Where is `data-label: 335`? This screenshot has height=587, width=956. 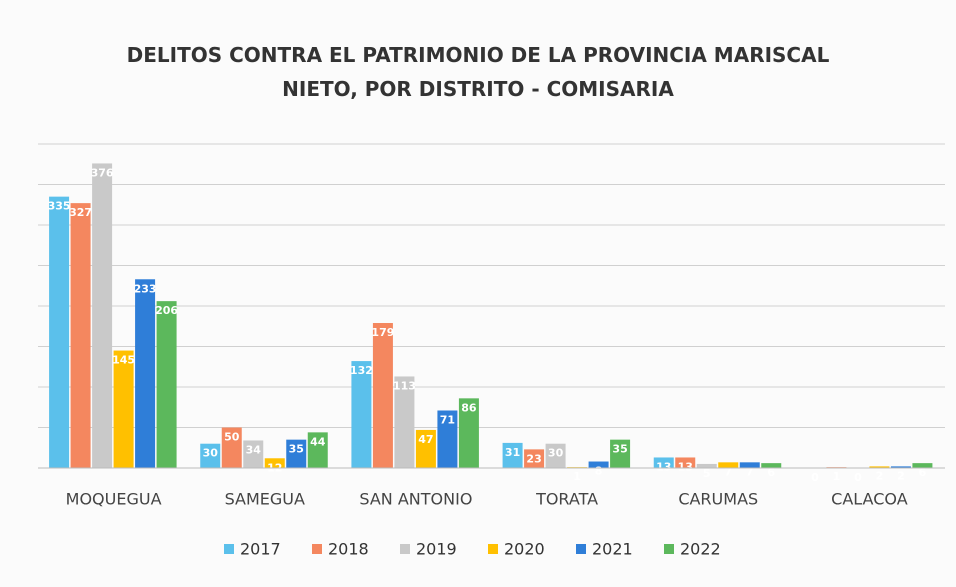
data-label: 335 is located at coordinates (59, 206).